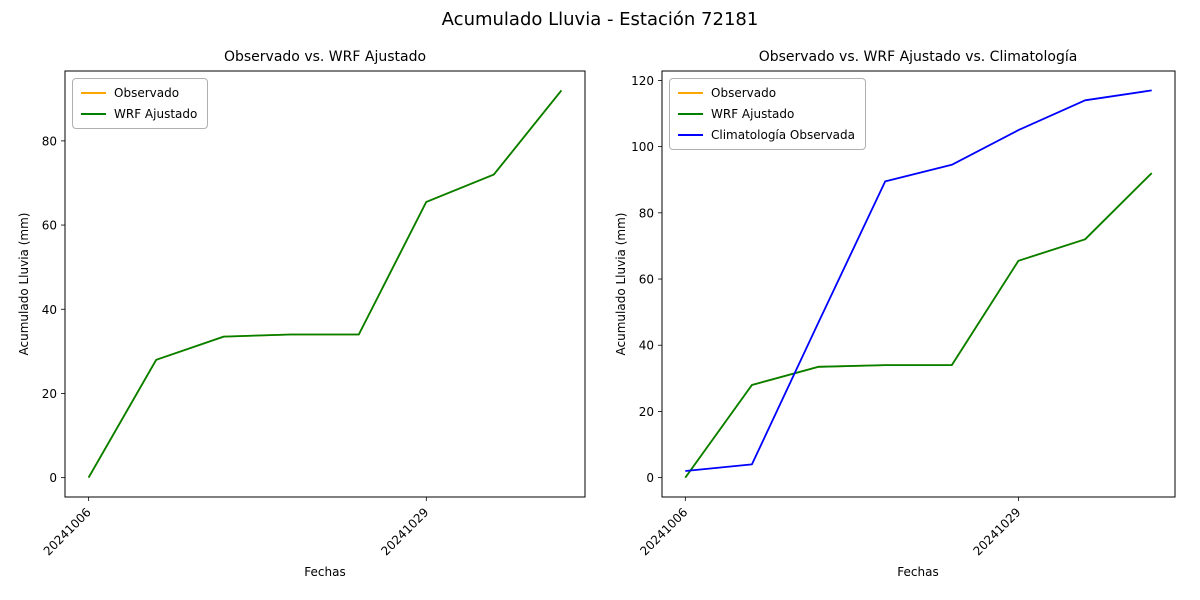 The image size is (1200, 600). I want to click on y-axis-label-right: Acumulado Lluvia (mm), so click(621, 284).